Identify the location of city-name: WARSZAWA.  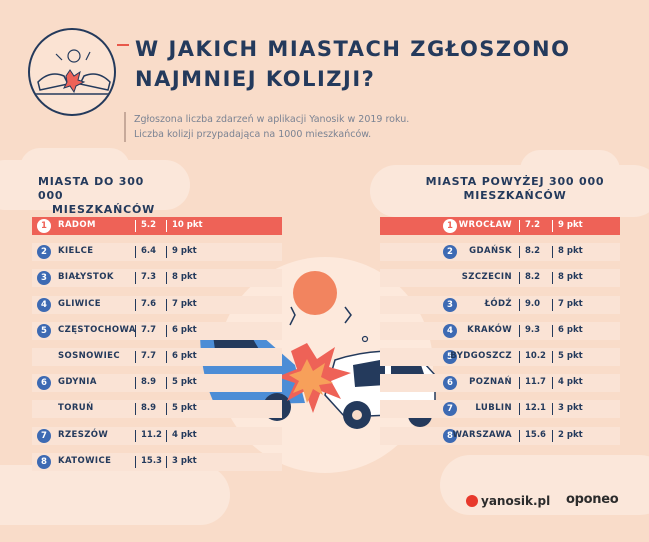
(482, 434).